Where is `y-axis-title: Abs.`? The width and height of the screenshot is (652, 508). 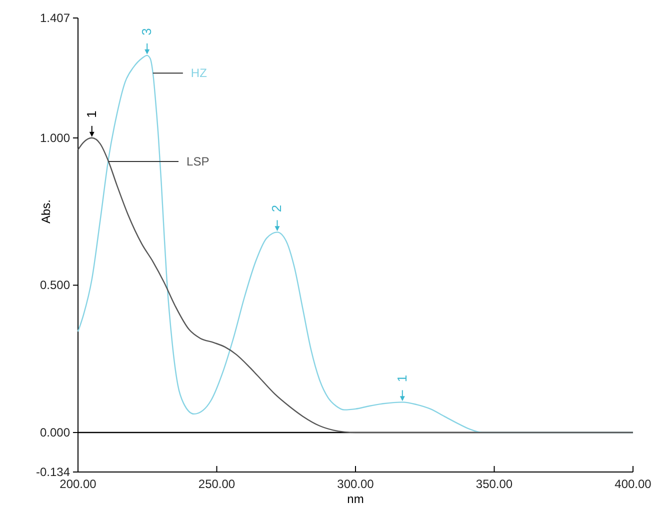 y-axis-title: Abs. is located at coordinates (46, 212).